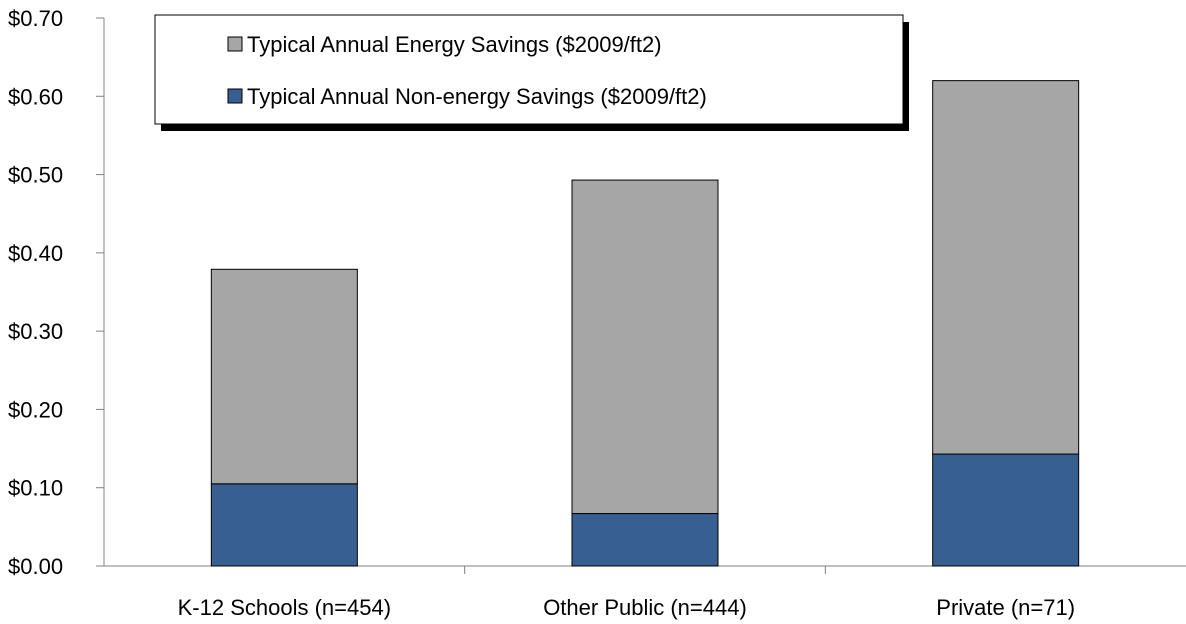 The height and width of the screenshot is (624, 1186). What do you see at coordinates (35, 488) in the screenshot?
I see `y-tick-label: $0.10` at bounding box center [35, 488].